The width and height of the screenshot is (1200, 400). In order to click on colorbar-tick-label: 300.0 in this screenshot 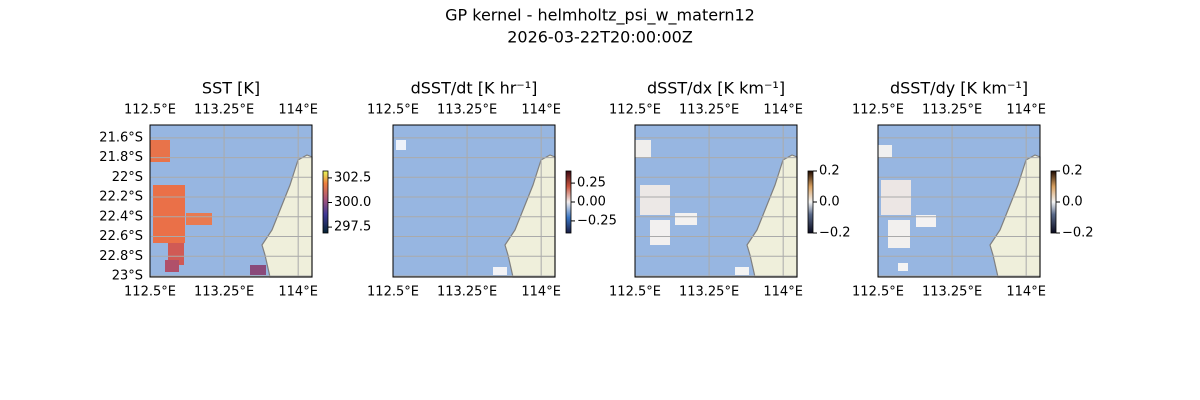, I will do `click(352, 202)`.